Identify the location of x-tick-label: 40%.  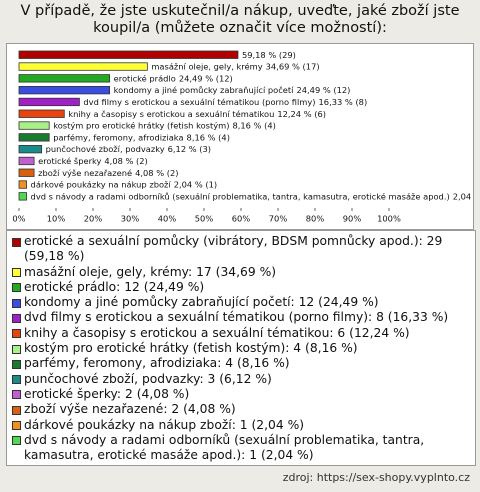
(167, 219).